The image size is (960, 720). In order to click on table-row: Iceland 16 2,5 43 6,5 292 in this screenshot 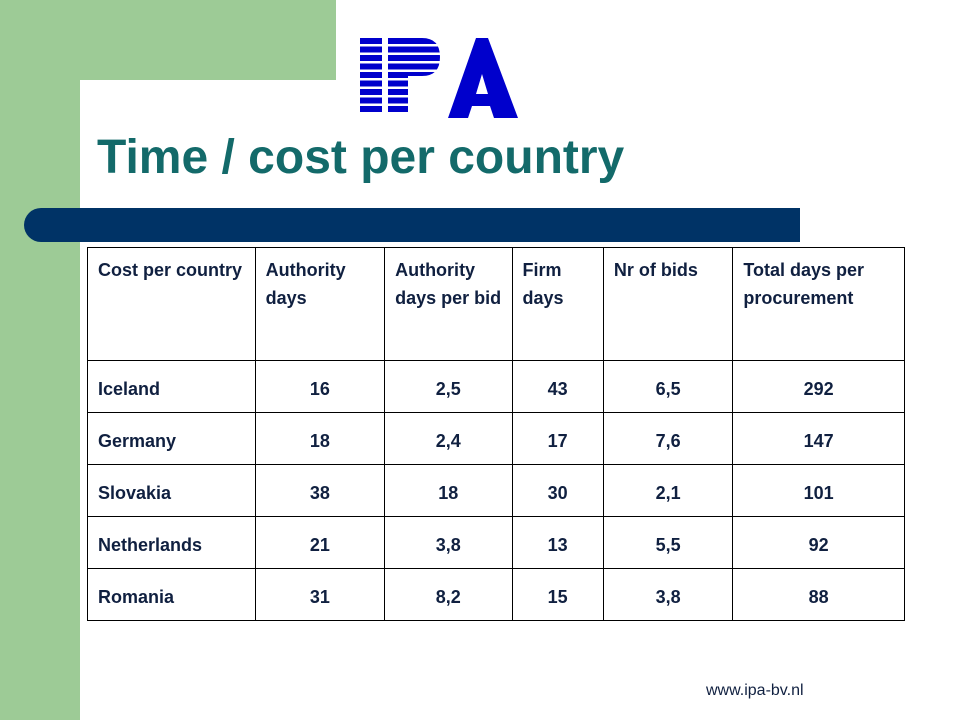, I will do `click(496, 386)`.